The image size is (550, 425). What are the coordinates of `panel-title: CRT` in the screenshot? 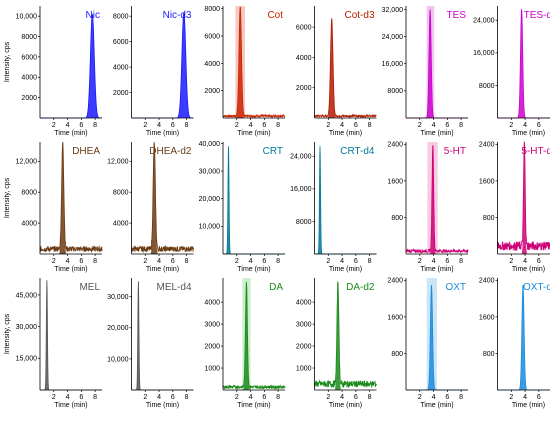 It's located at (273, 151).